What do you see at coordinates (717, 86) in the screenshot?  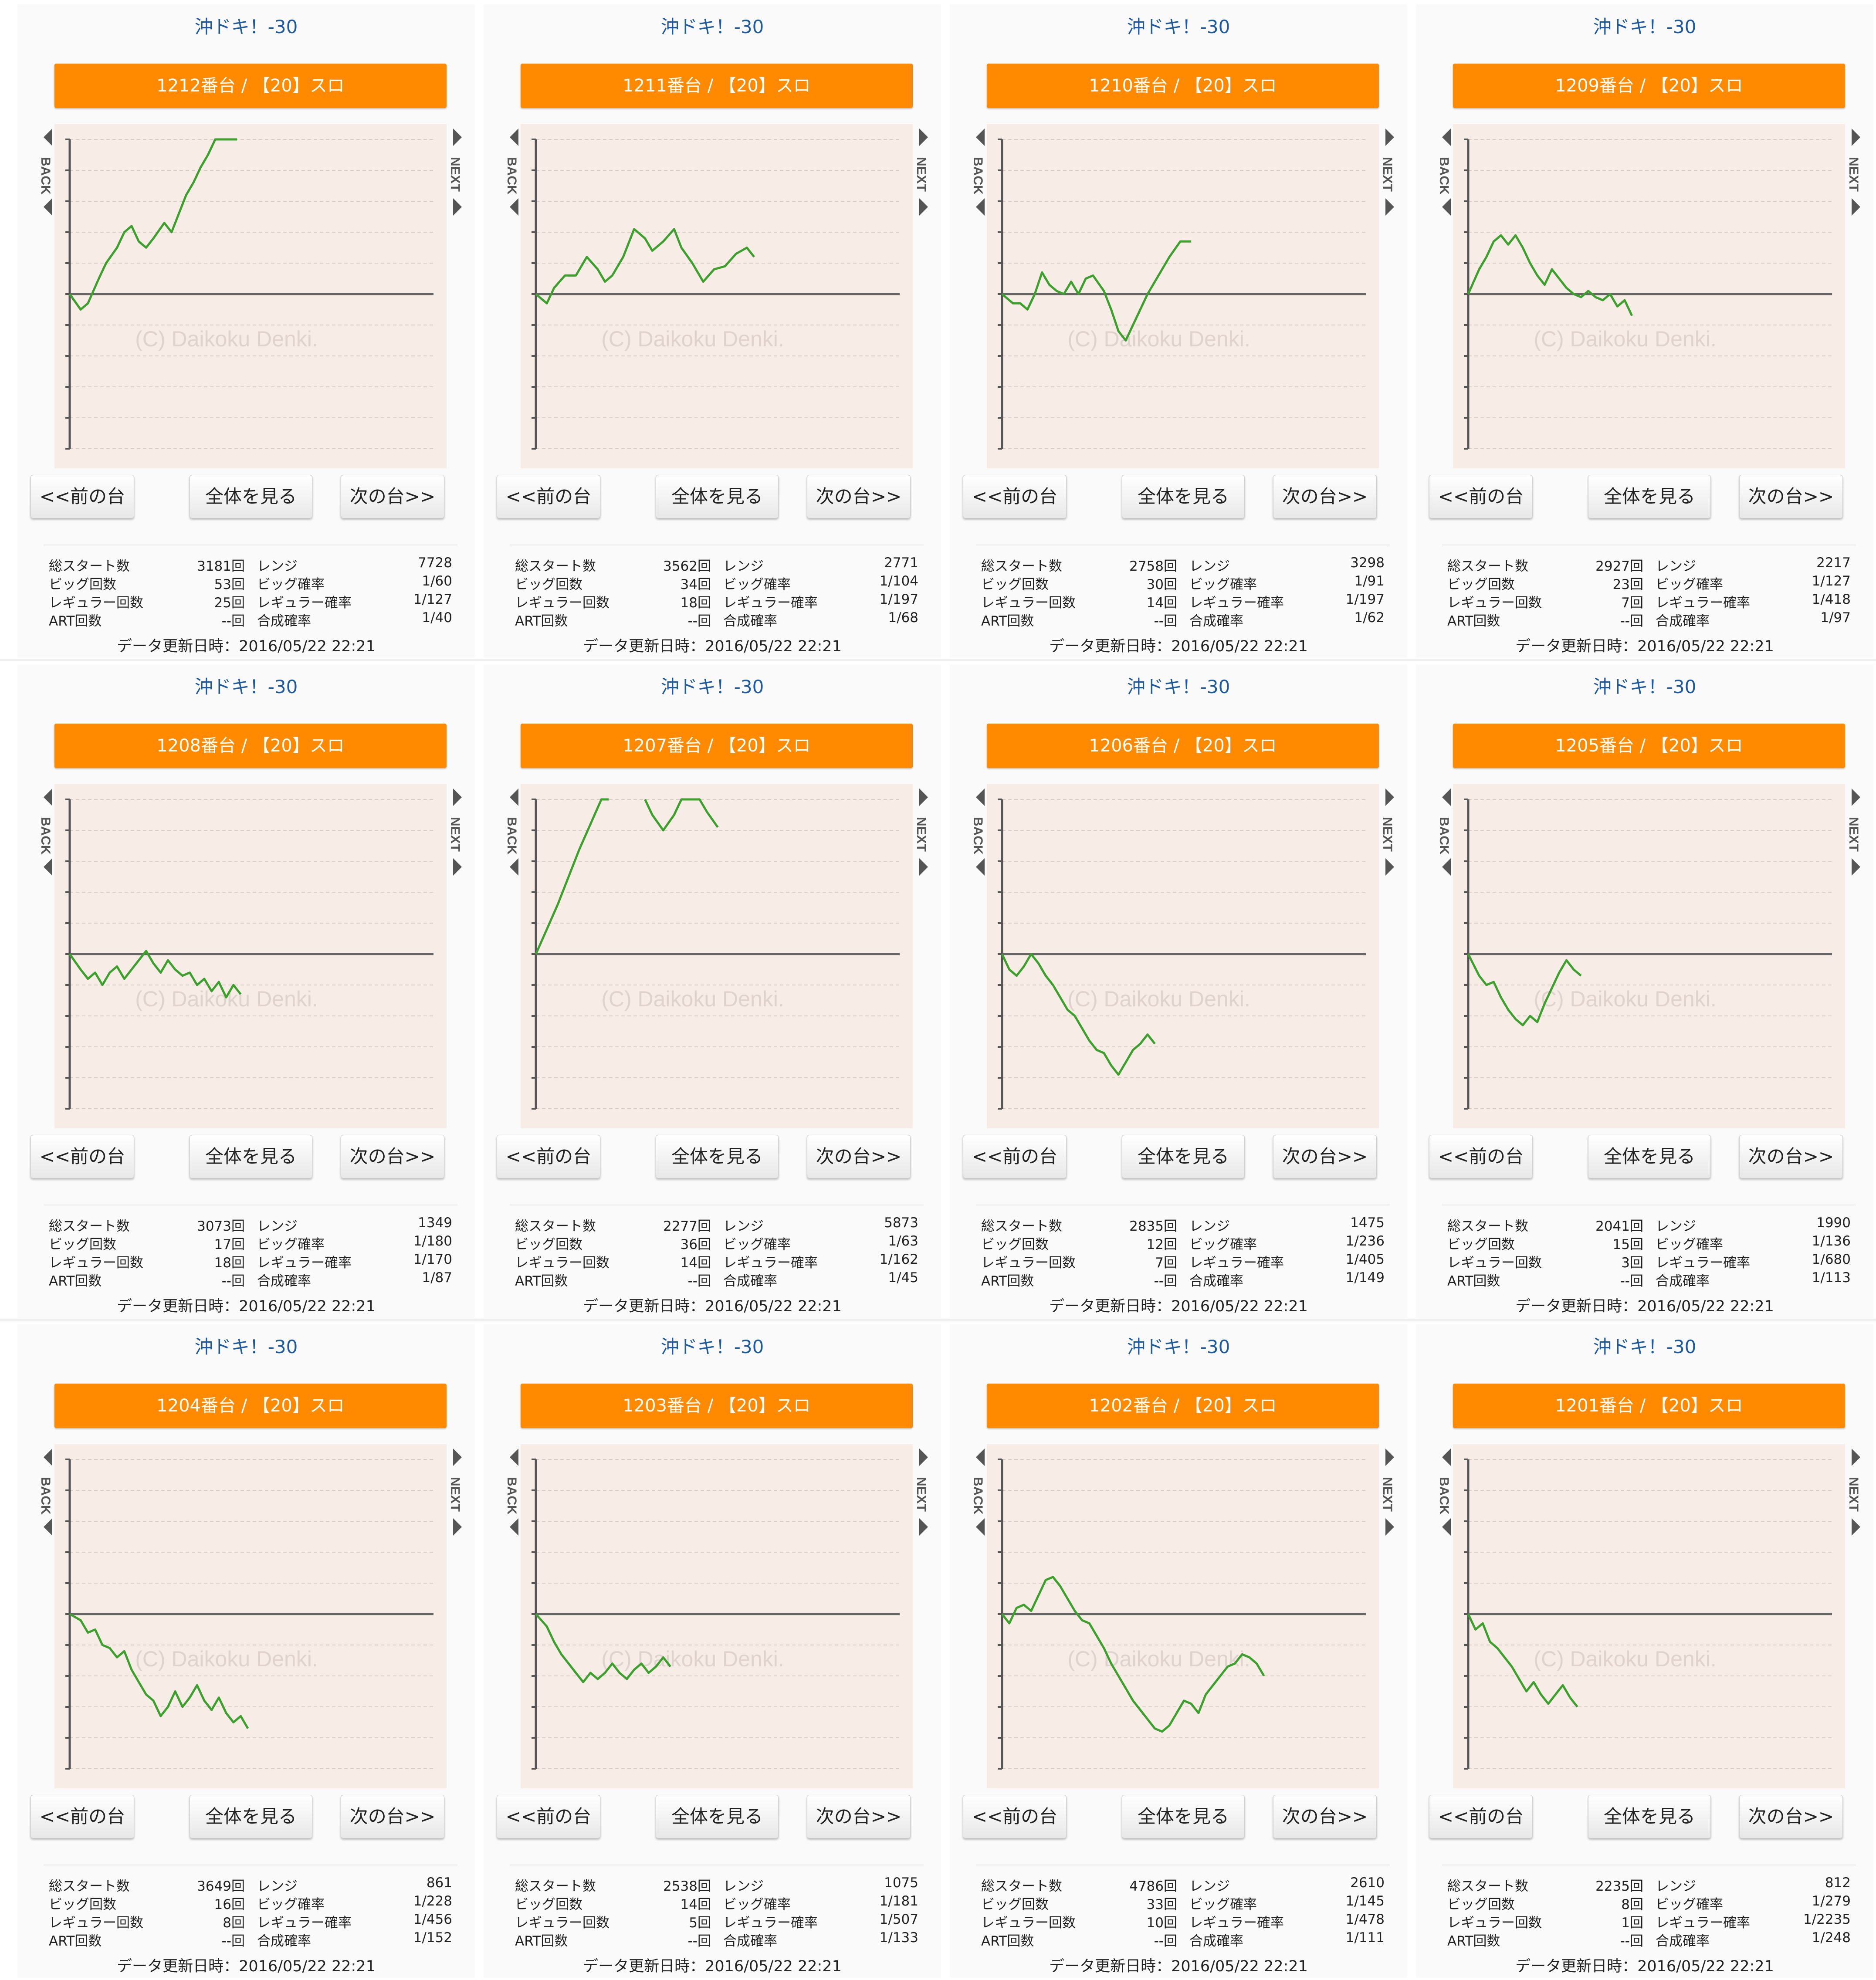 I see `machine-header: 1211番台 / 【20】スロ` at bounding box center [717, 86].